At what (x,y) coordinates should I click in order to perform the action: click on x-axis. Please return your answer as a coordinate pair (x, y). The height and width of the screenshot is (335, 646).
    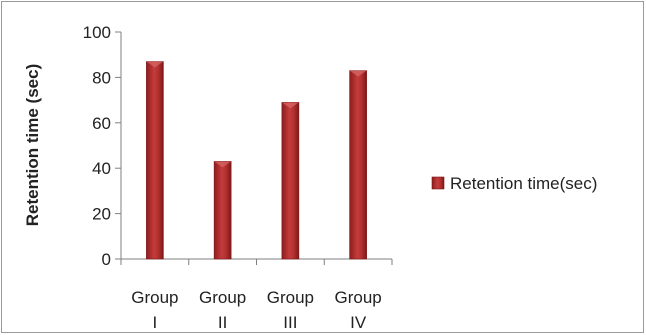
    Looking at the image, I should click on (256, 261).